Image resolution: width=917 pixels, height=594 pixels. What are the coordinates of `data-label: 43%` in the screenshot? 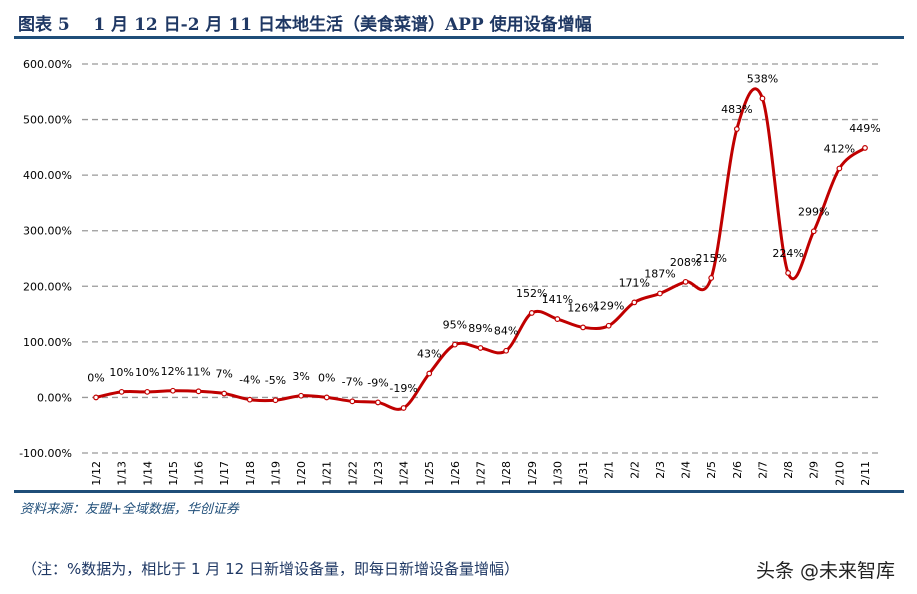 It's located at (429, 354).